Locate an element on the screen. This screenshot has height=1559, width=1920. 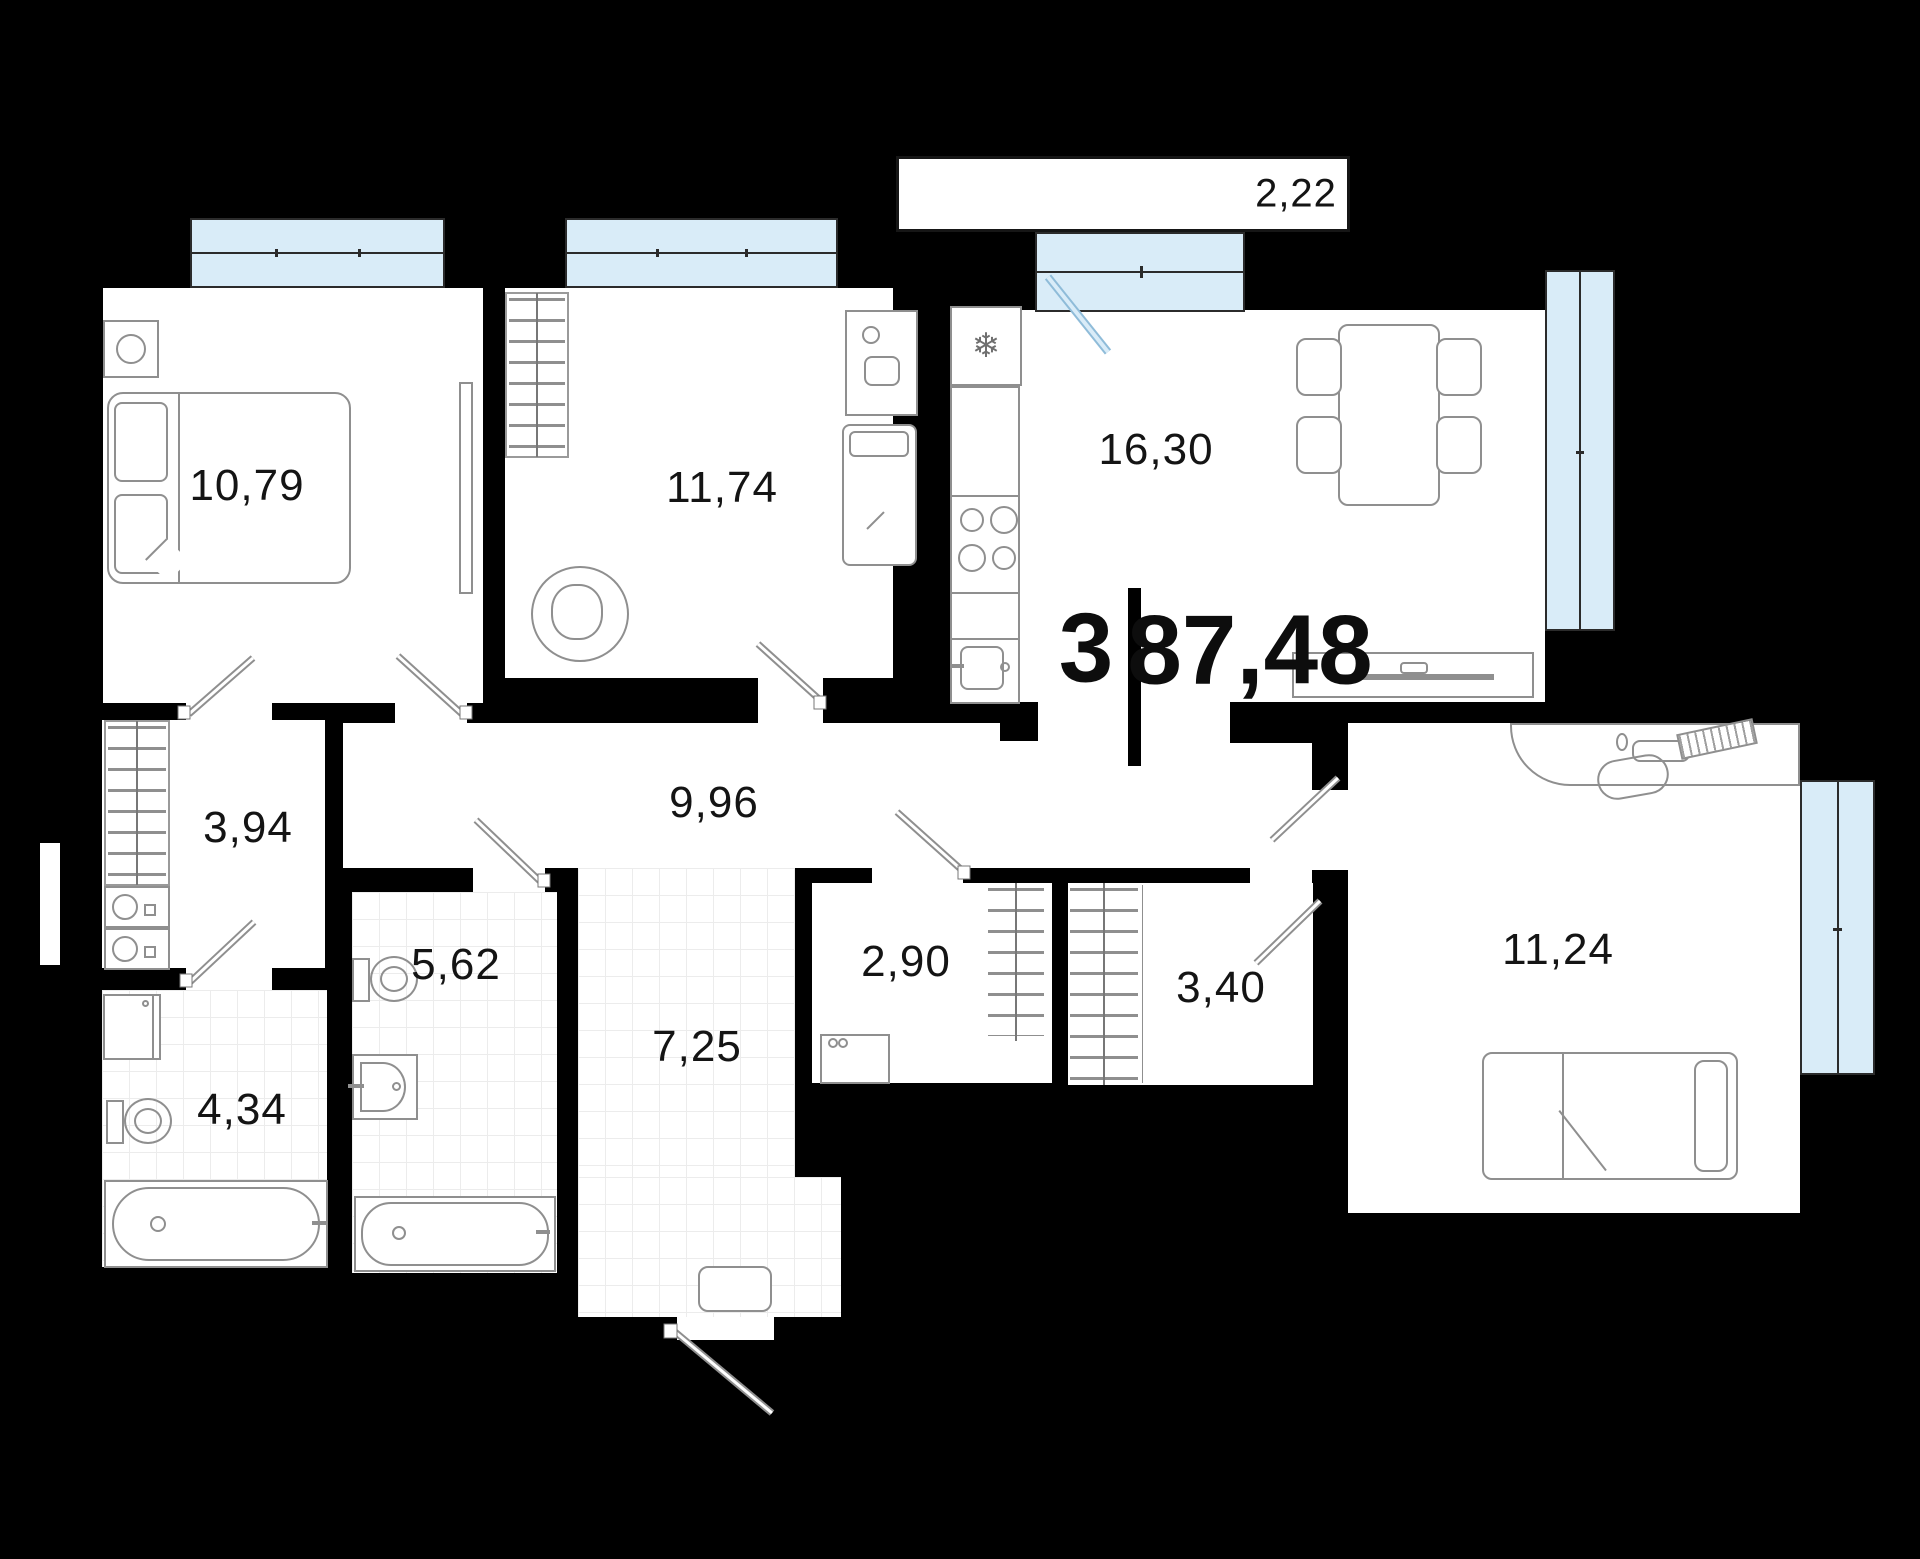
wall-kitchen-south-a is located at coordinates (1019, 732).